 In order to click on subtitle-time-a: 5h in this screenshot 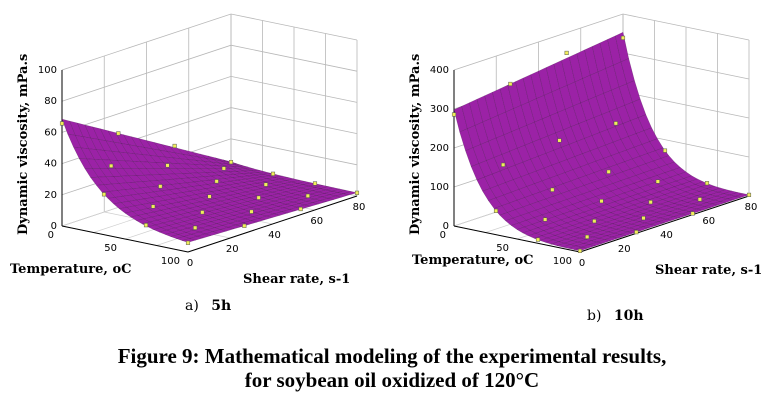, I will do `click(221, 306)`.